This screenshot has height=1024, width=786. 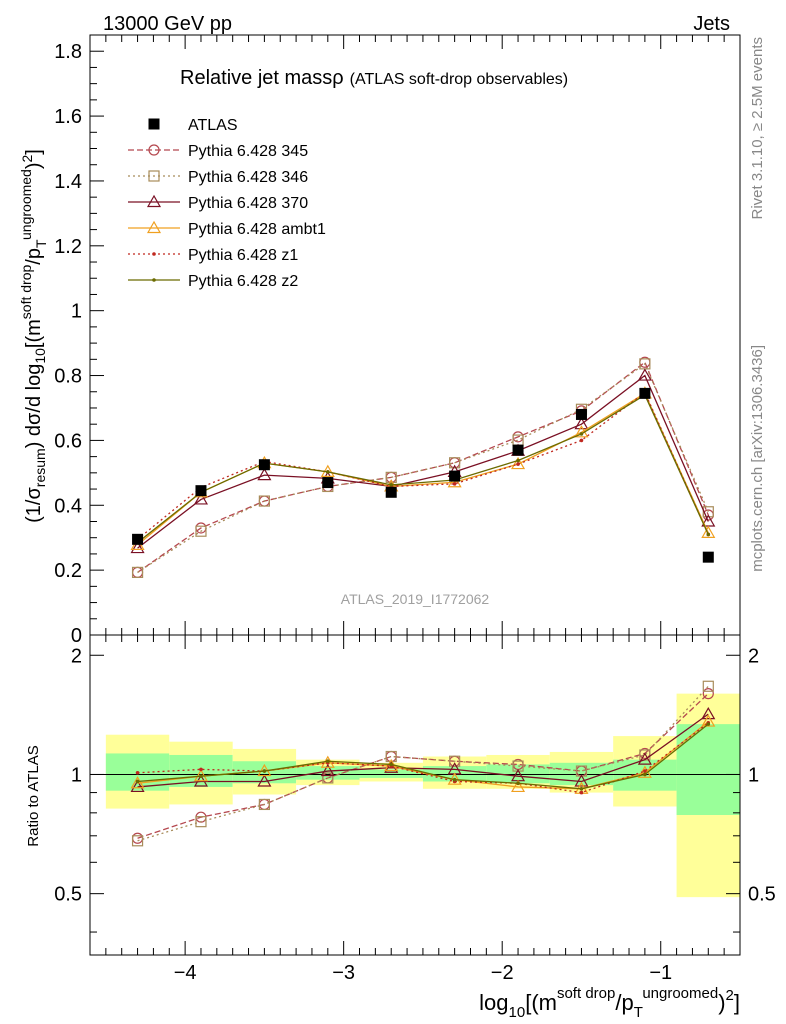 What do you see at coordinates (415, 599) in the screenshot?
I see `watermark: ATLAS_2019_I1772062` at bounding box center [415, 599].